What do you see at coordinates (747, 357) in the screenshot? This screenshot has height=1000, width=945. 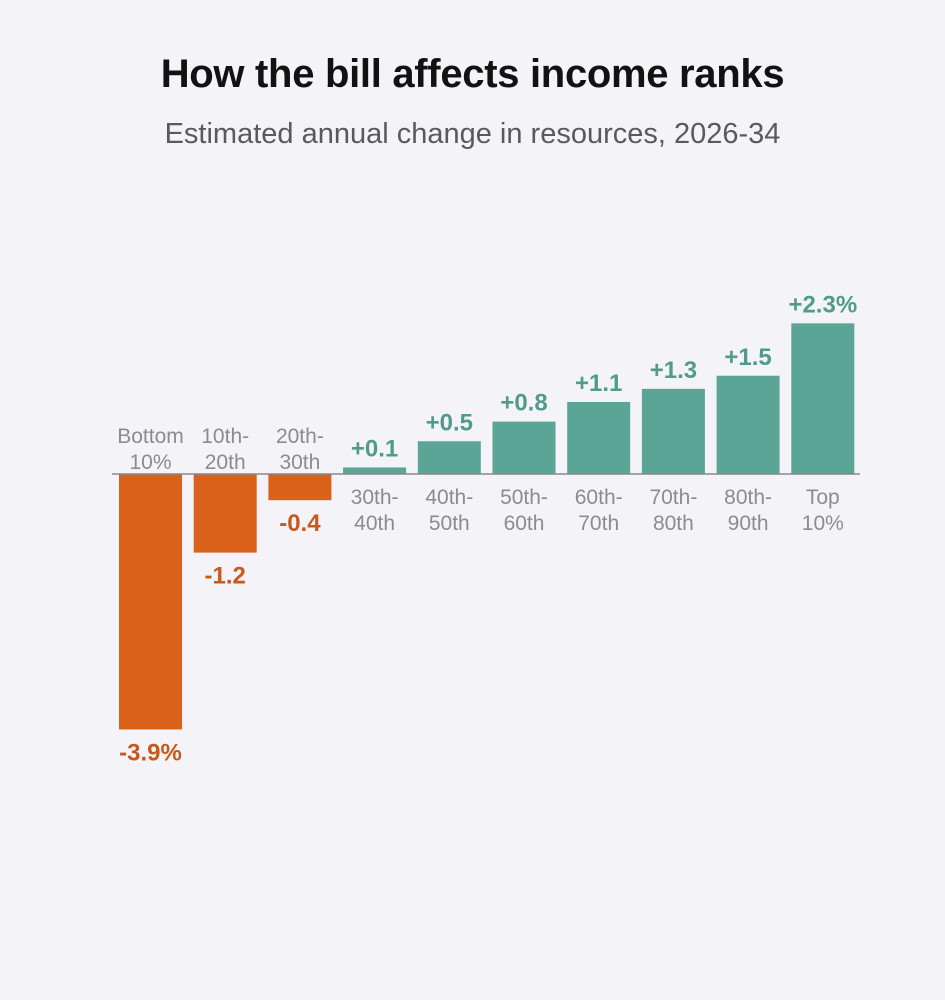 I see `value-label-8: +1.5` at bounding box center [747, 357].